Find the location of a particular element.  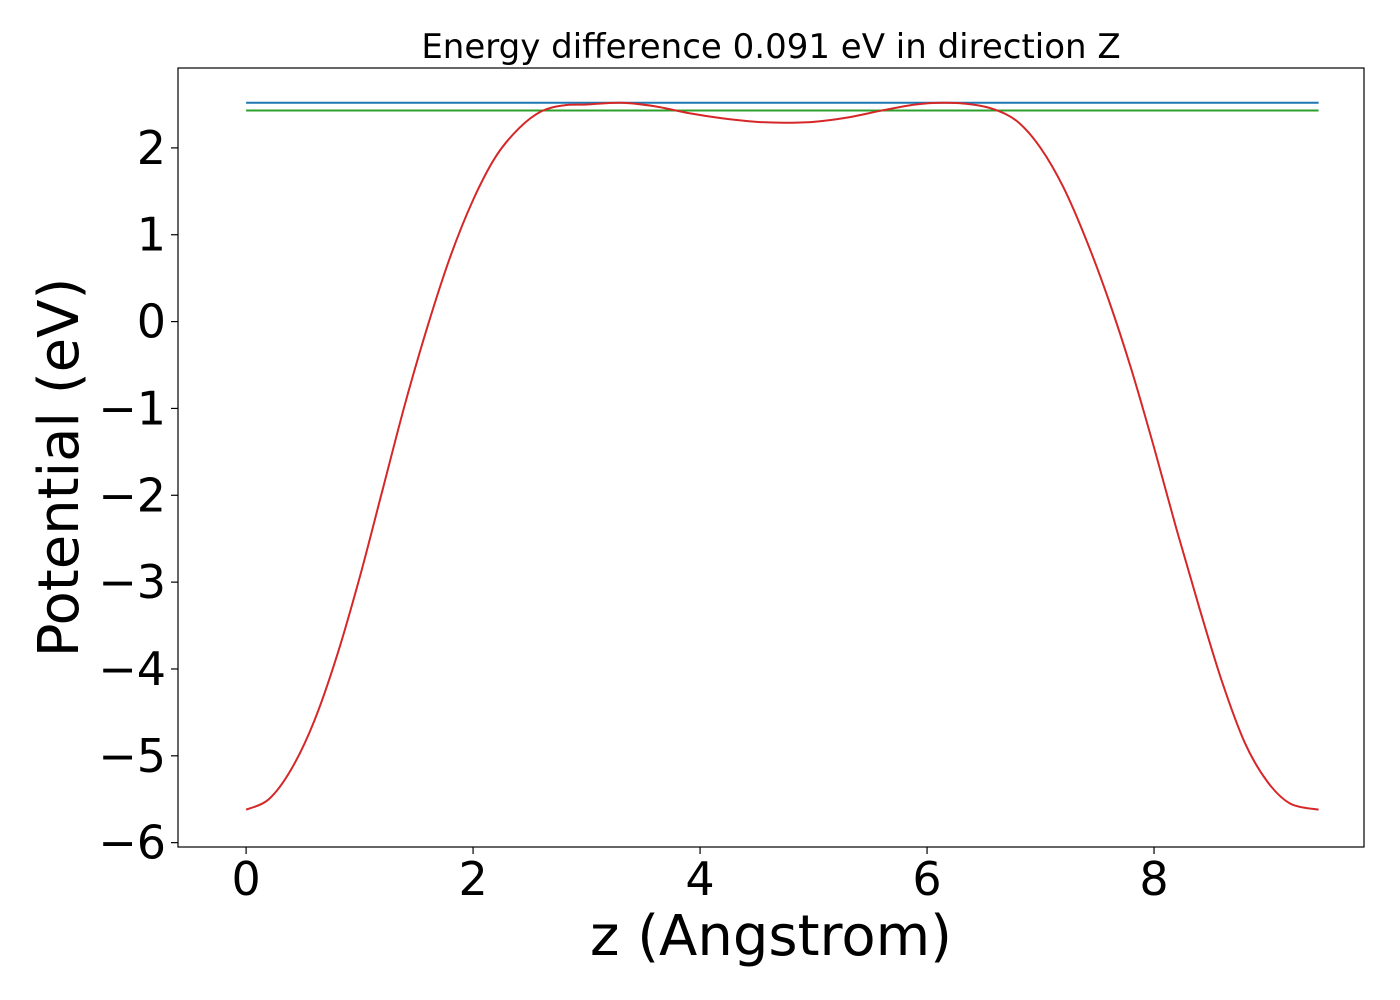

y-tick-label: −5 is located at coordinates (132, 756).